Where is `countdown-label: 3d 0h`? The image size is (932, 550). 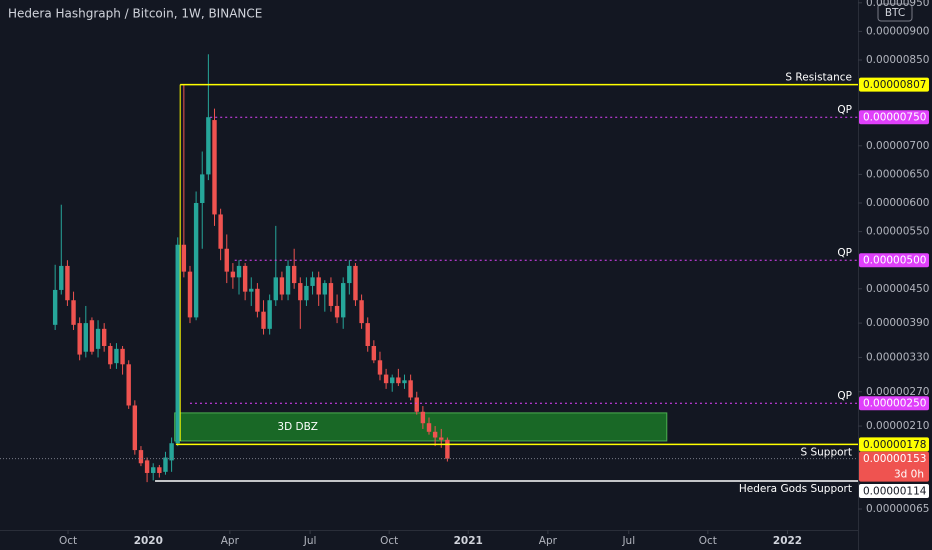
countdown-label: 3d 0h is located at coordinates (909, 475).